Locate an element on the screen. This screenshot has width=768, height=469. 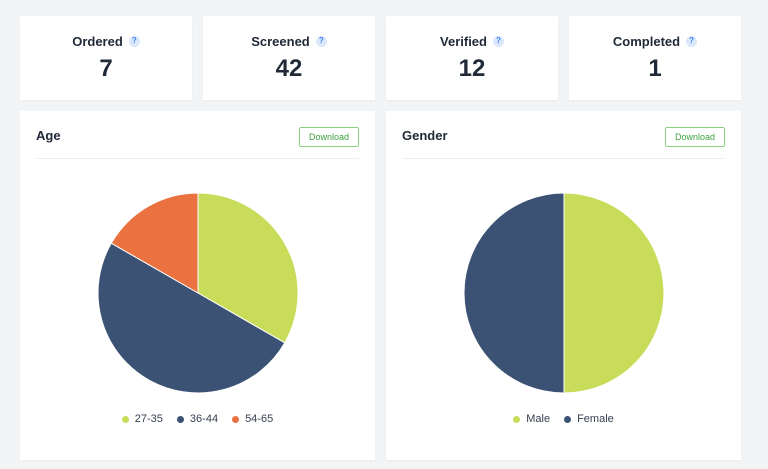
stat-card-ordered: Ordered ? 7 is located at coordinates (106, 58).